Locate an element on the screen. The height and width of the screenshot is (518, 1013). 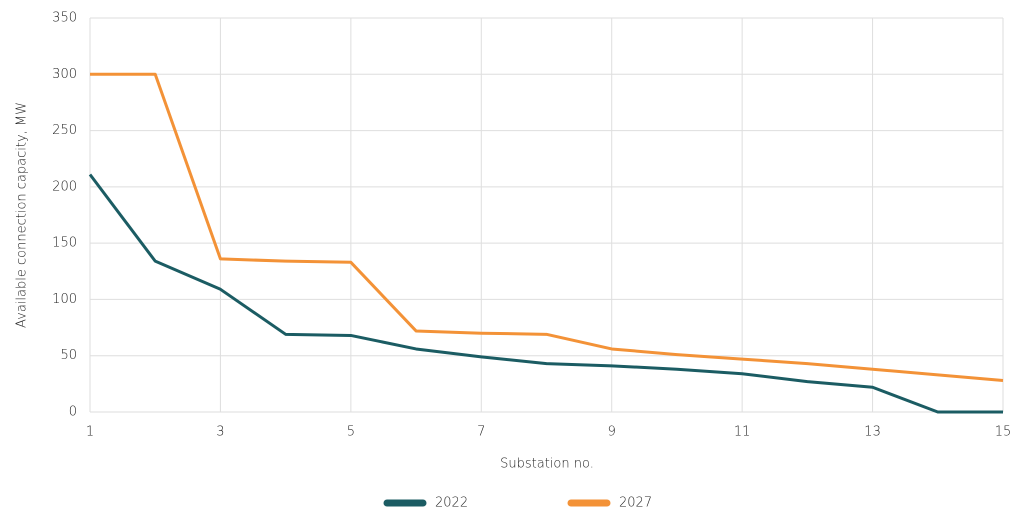
y-tick-label: 100 is located at coordinates (64, 299).